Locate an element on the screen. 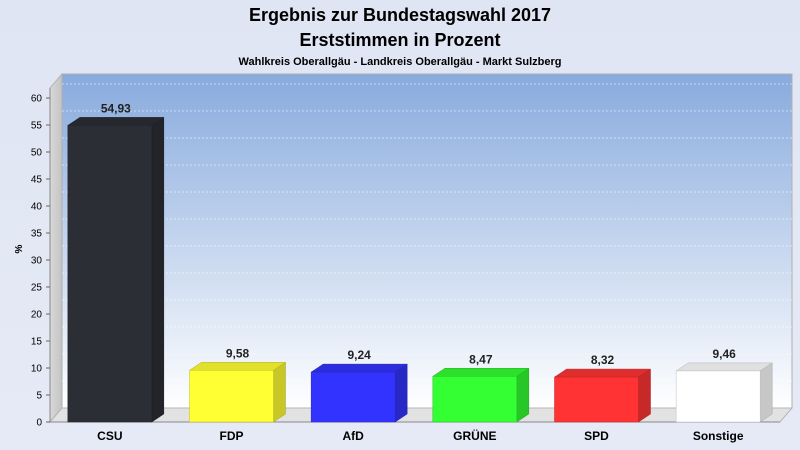 The width and height of the screenshot is (800, 450). y-tick-label: 50 is located at coordinates (37, 153).